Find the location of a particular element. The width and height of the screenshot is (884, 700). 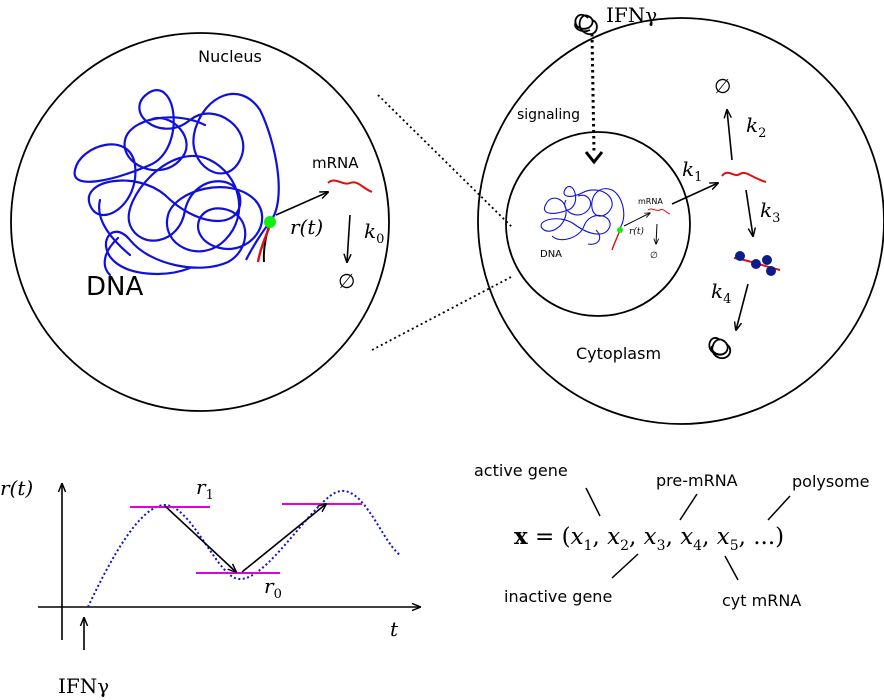

cyt-mrna-squiggle is located at coordinates (744, 177).